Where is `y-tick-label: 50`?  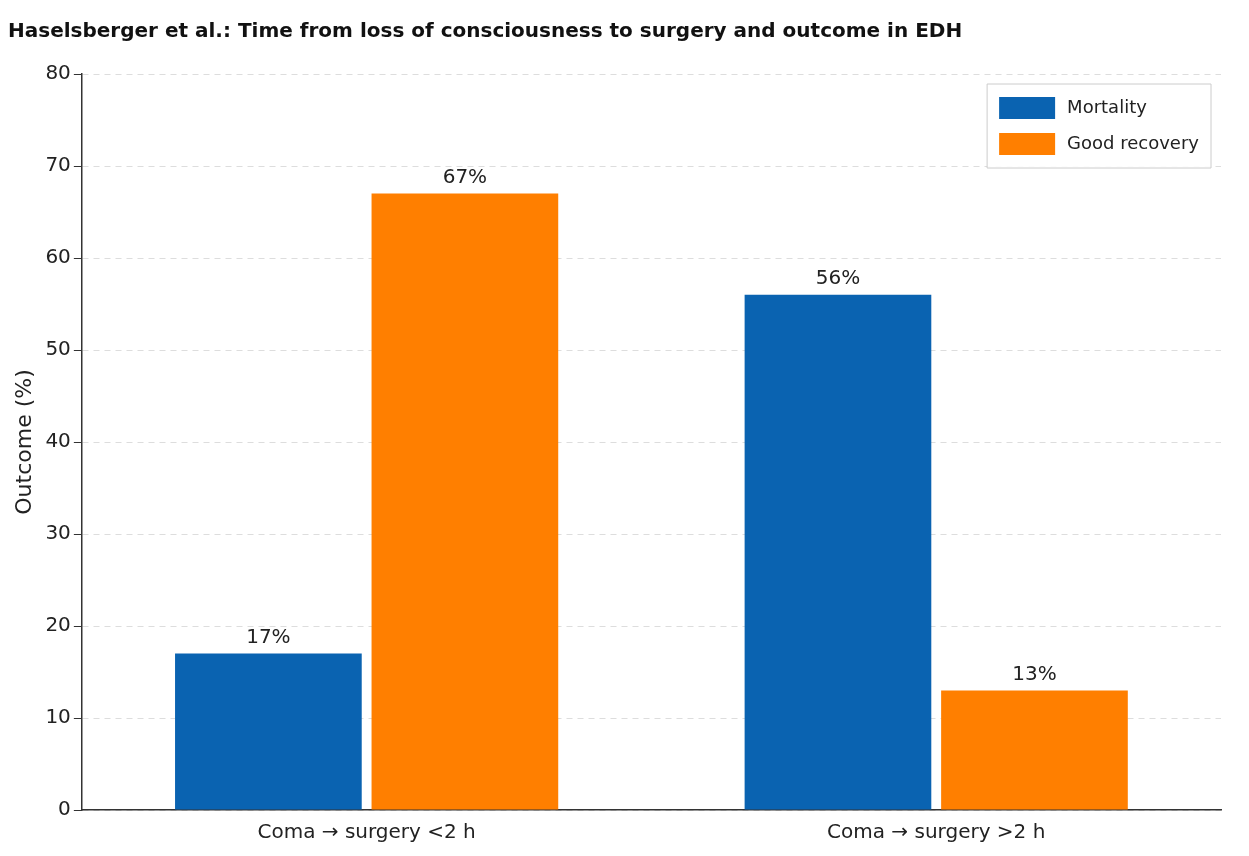
y-tick-label: 50 is located at coordinates (58, 348).